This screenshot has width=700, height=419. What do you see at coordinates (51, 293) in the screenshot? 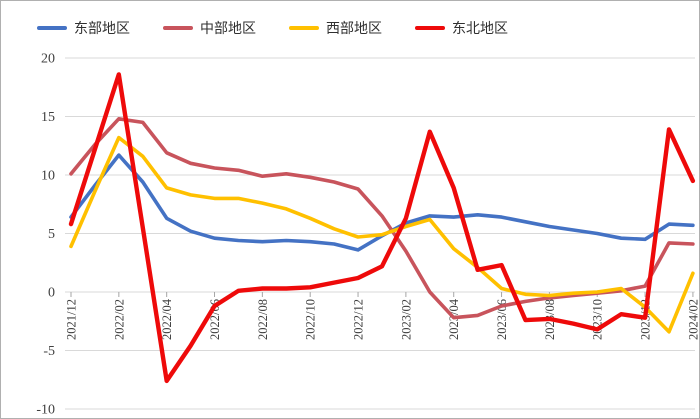
I see `y-axis-tick-label: 0` at bounding box center [51, 293].